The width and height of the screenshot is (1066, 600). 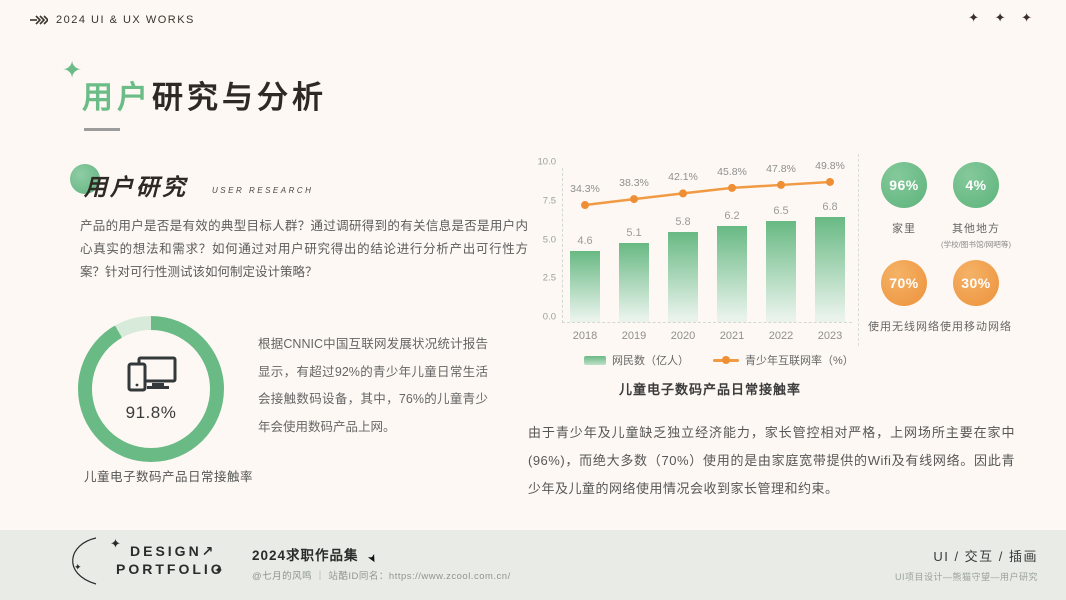 I want to click on stat-circle: 70%, so click(x=904, y=283).